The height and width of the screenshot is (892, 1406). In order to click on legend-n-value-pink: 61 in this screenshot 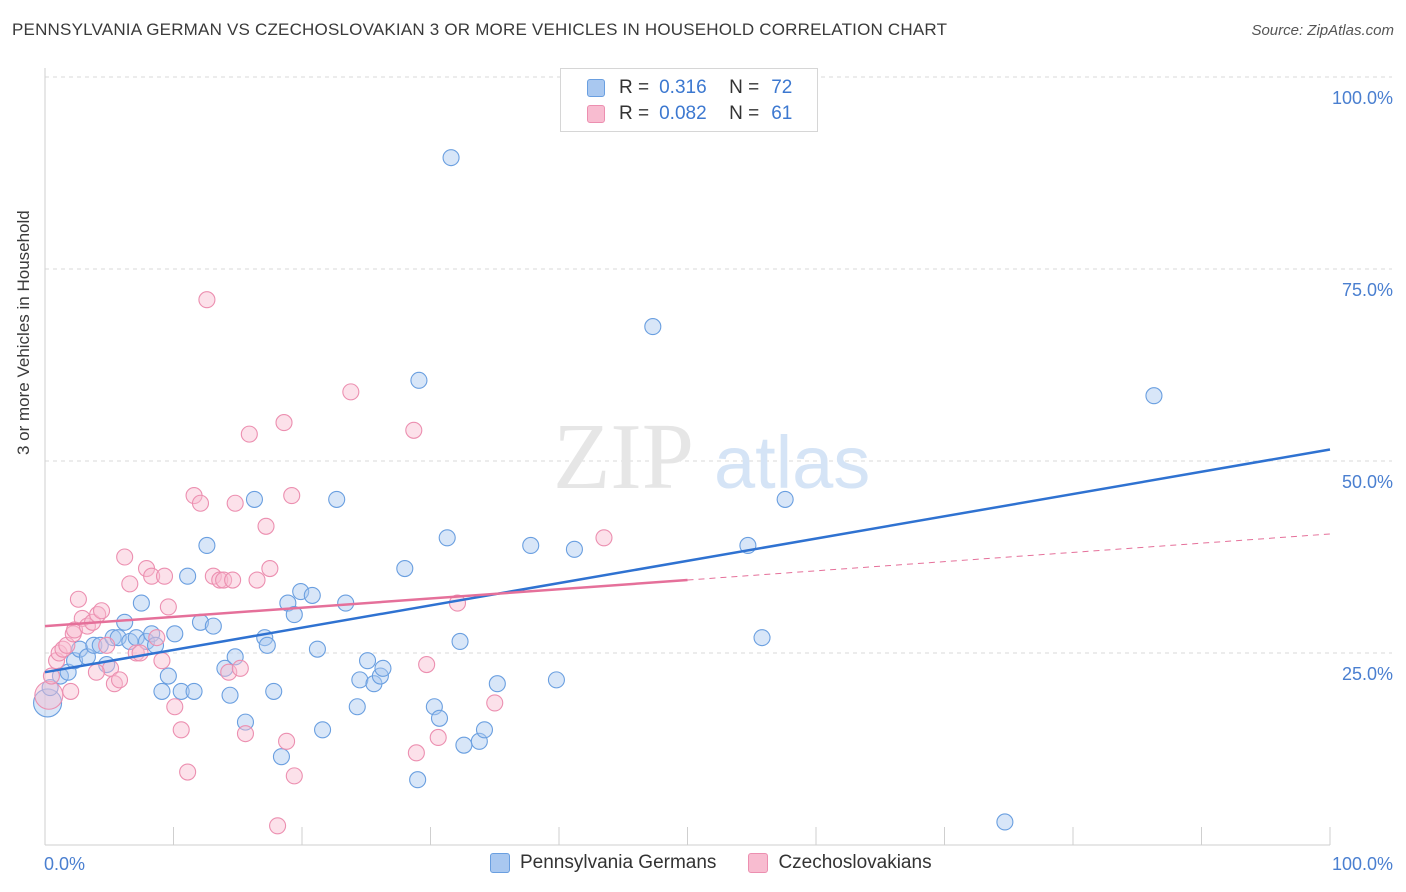, I will do `click(782, 113)`.